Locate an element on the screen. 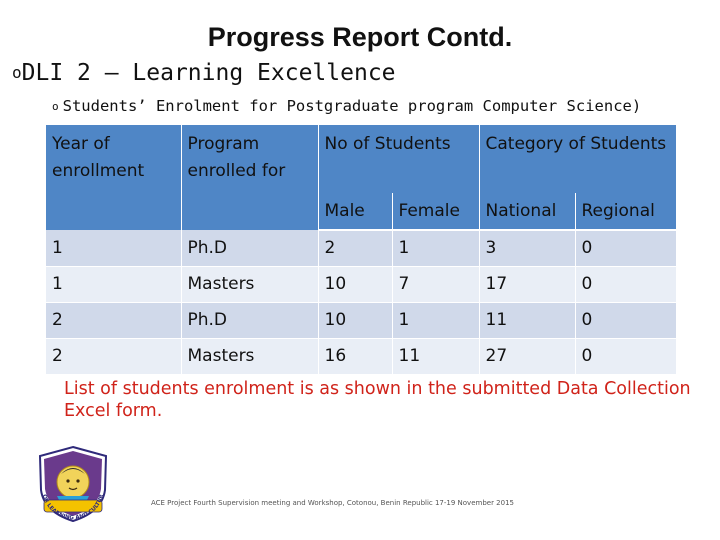 Image resolution: width=720 pixels, height=540 pixels. header-no-of-students: No of Students is located at coordinates (399, 159).